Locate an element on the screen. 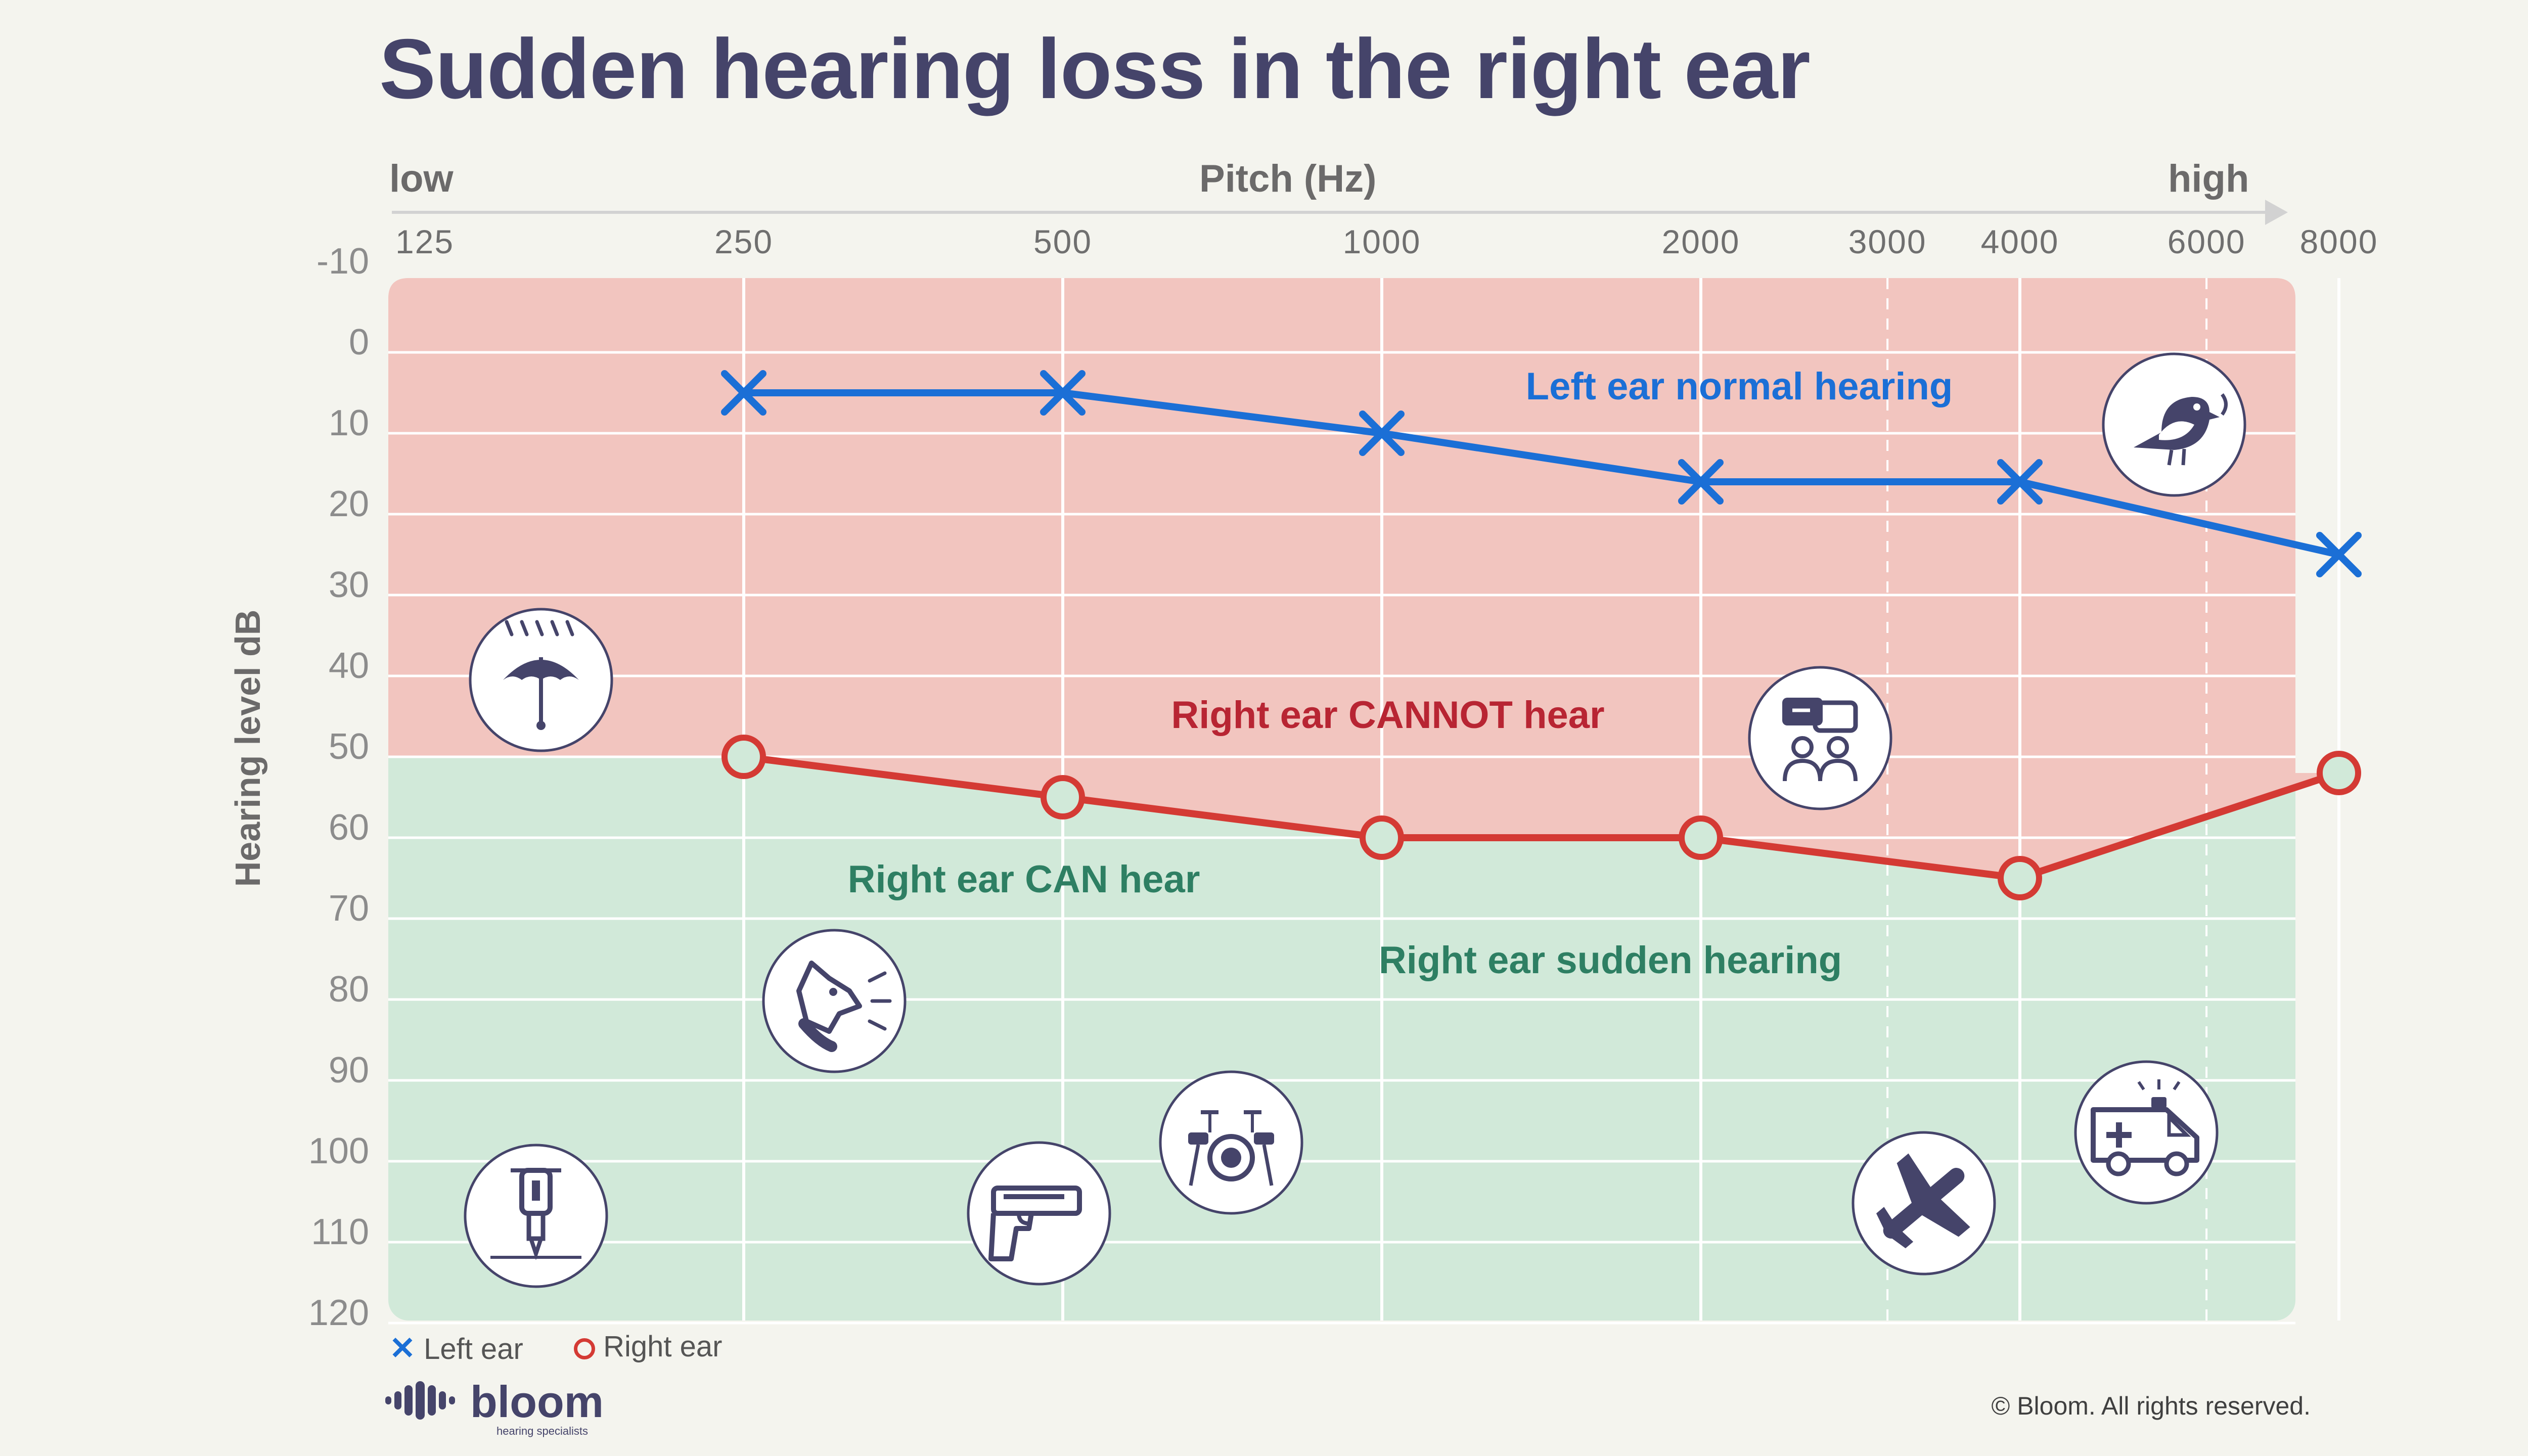  x-marker-icon: ✕ is located at coordinates (403, 1348).